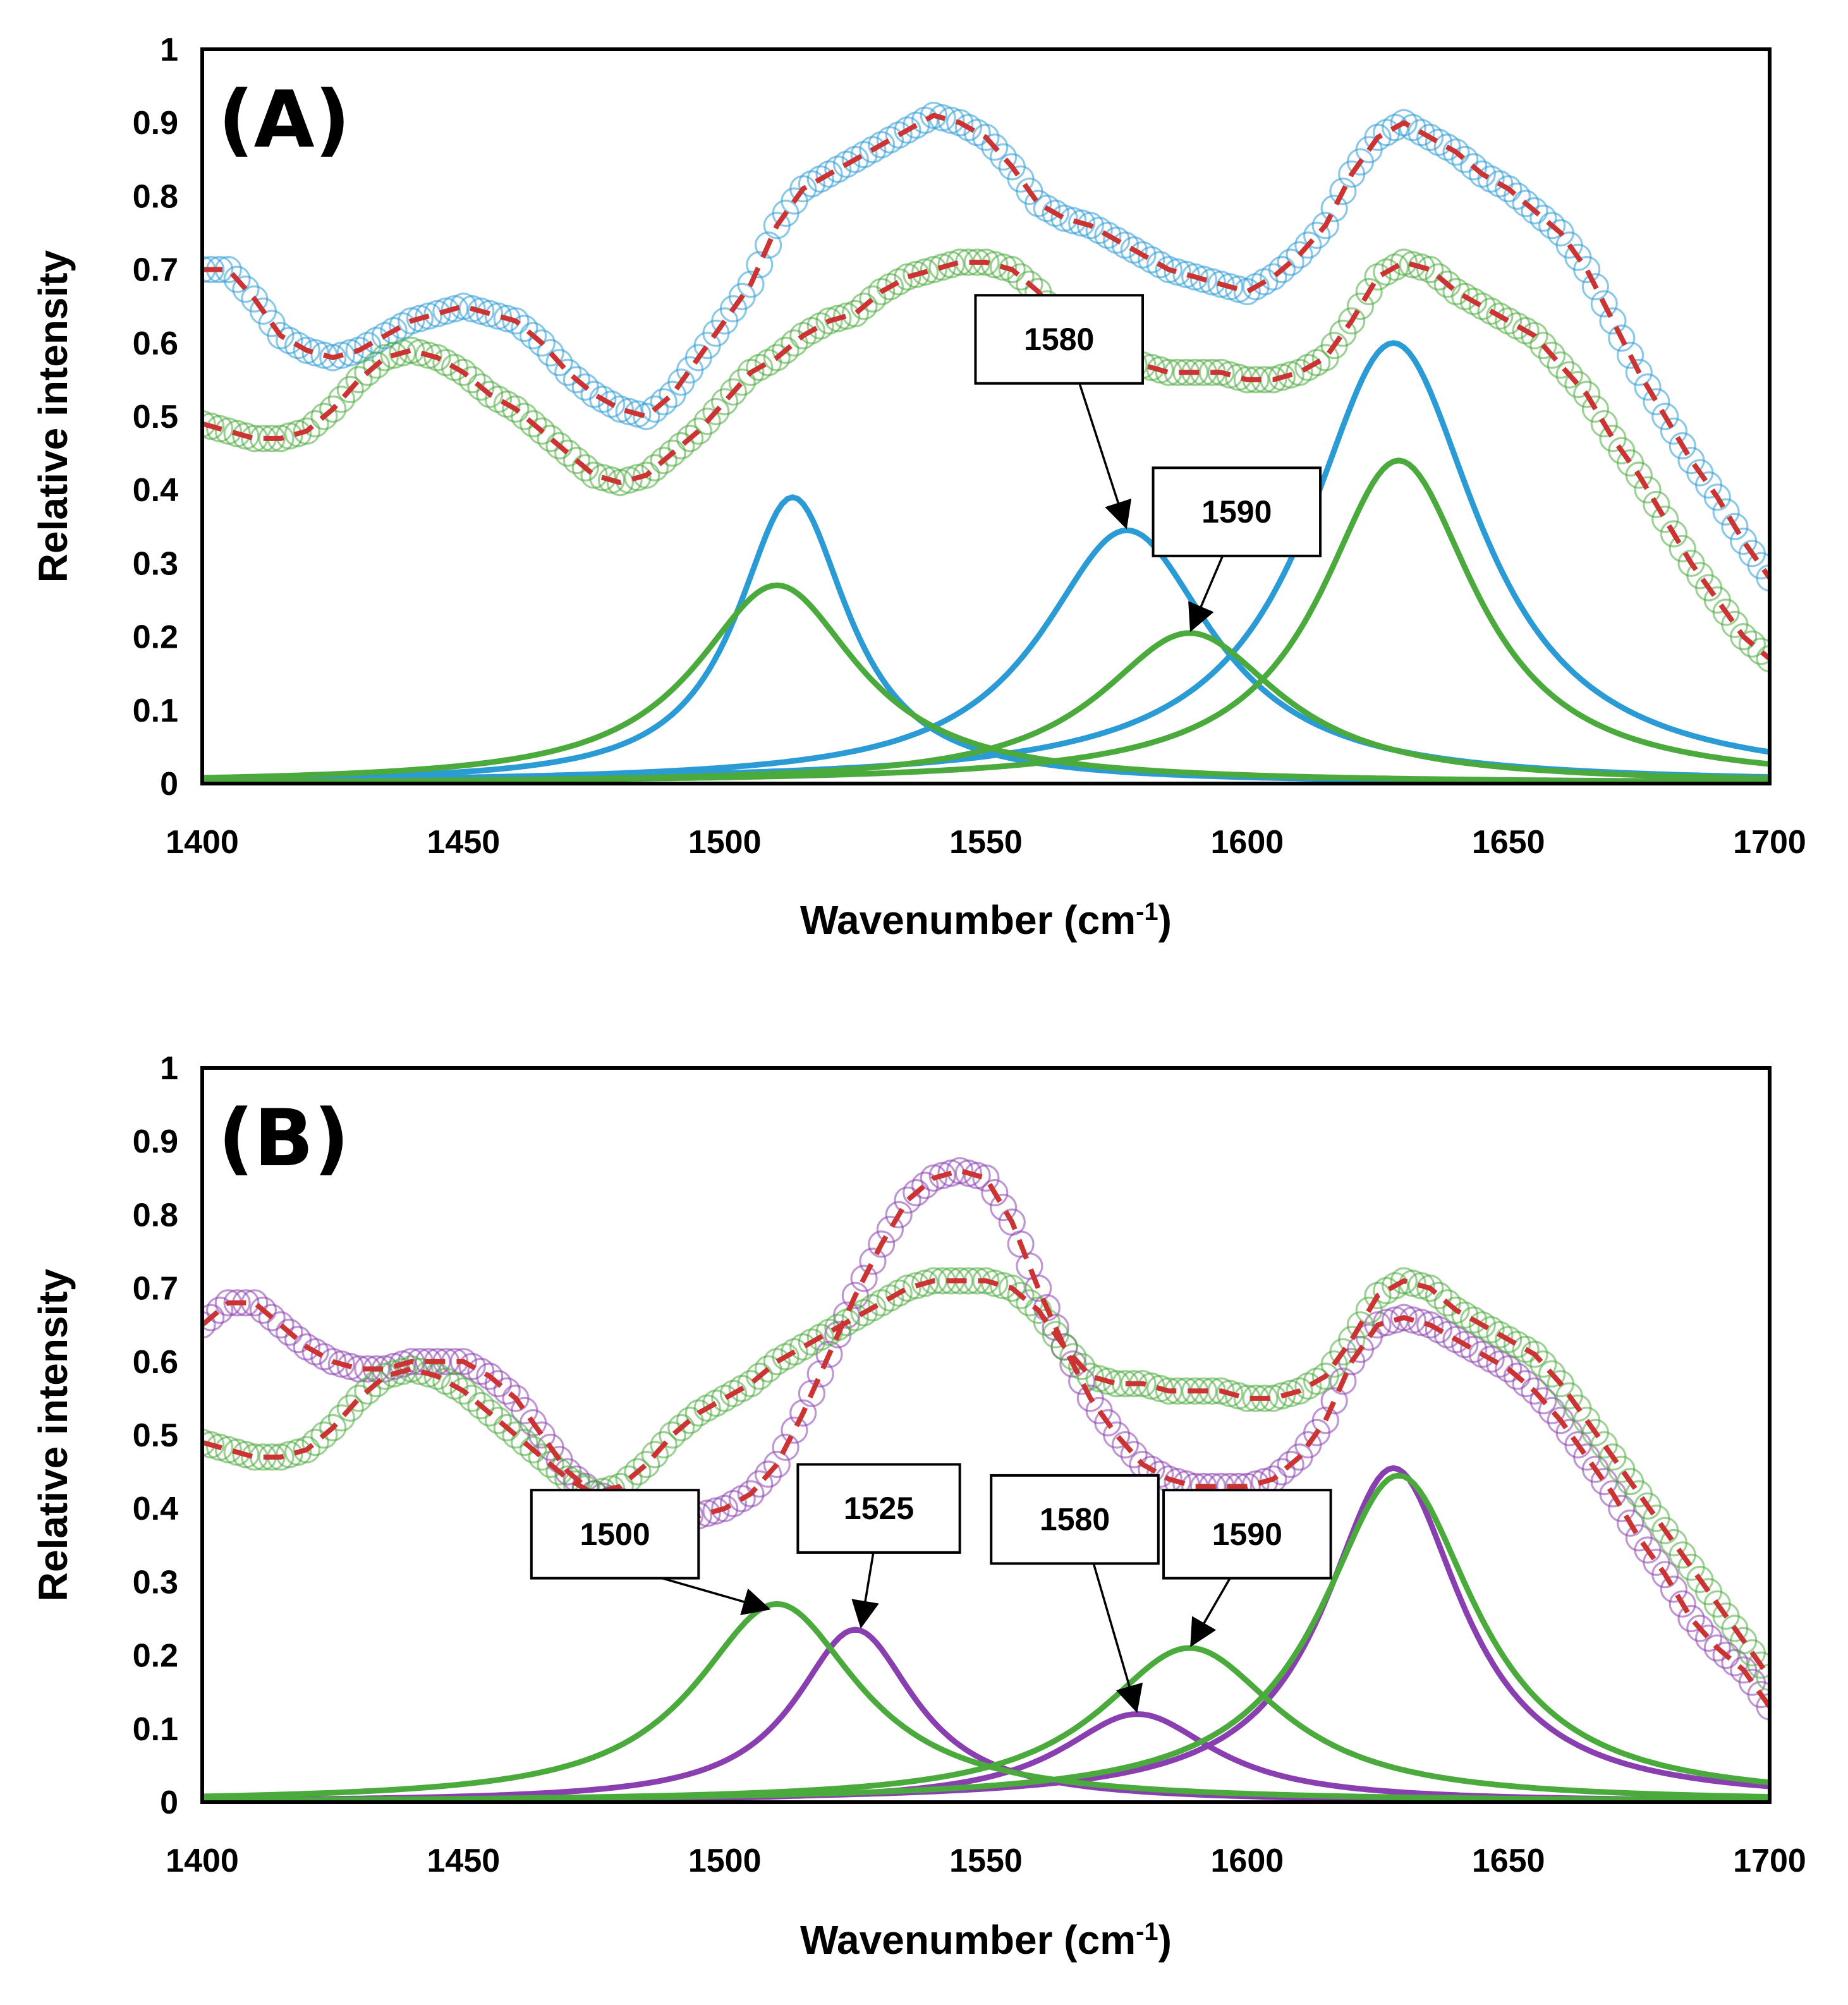 The width and height of the screenshot is (1848, 2005). I want to click on annotation-label: 1525, so click(879, 1508).